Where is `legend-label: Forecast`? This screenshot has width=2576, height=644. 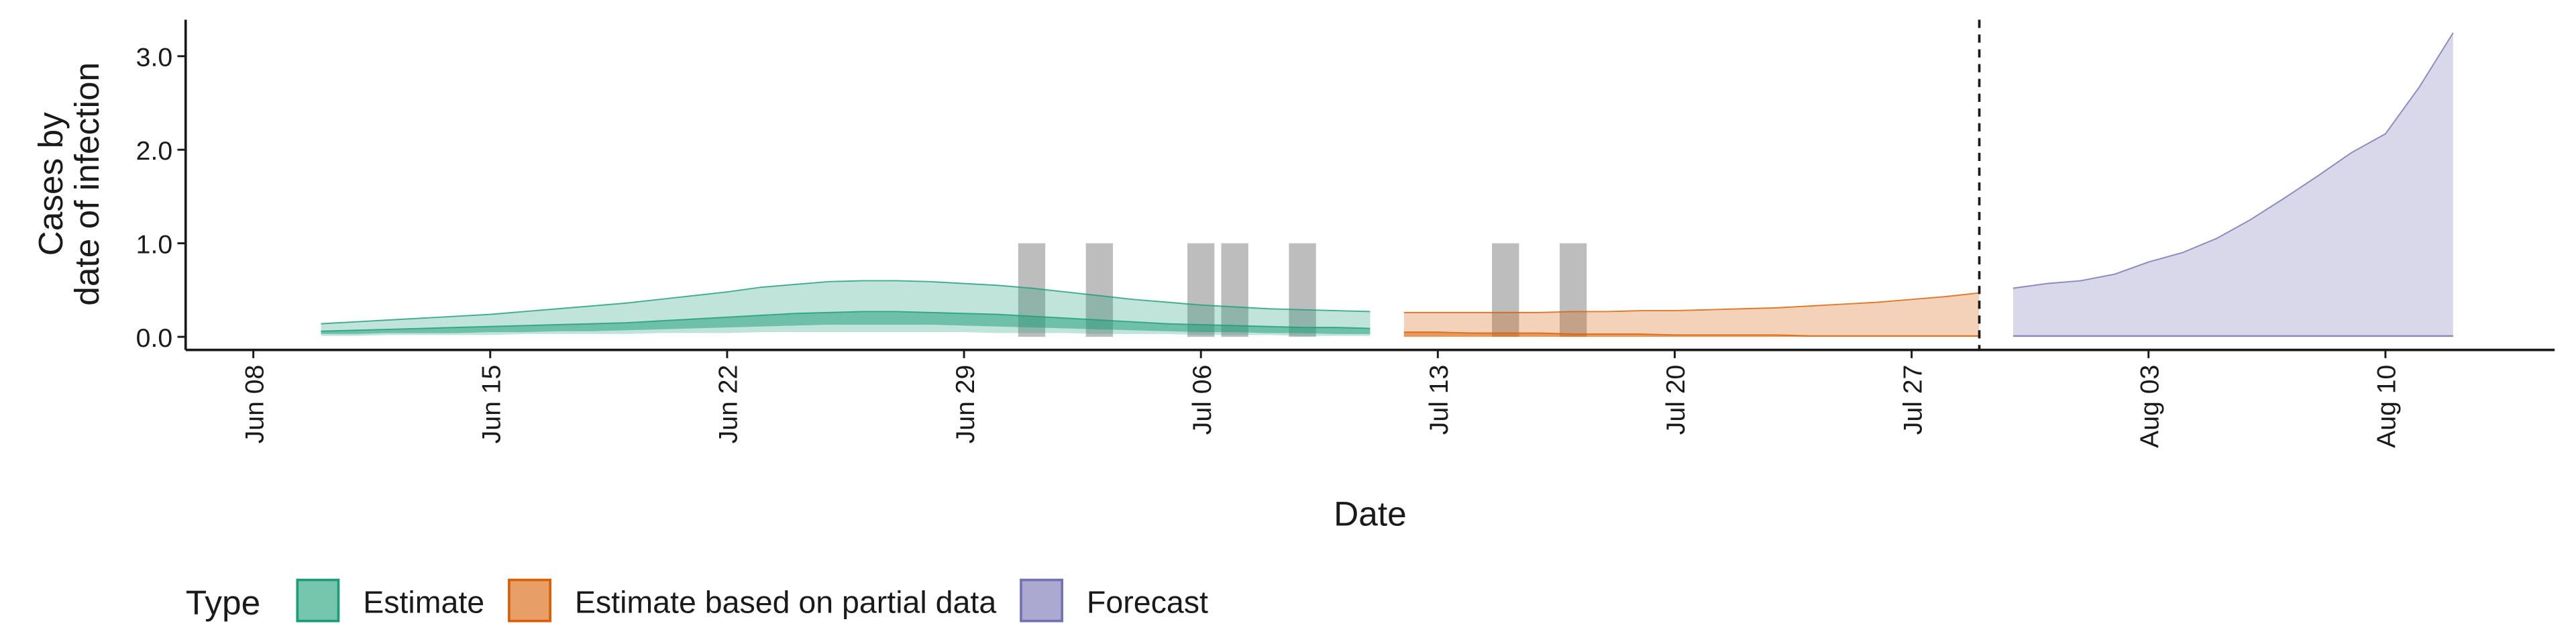 legend-label: Forecast is located at coordinates (1147, 601).